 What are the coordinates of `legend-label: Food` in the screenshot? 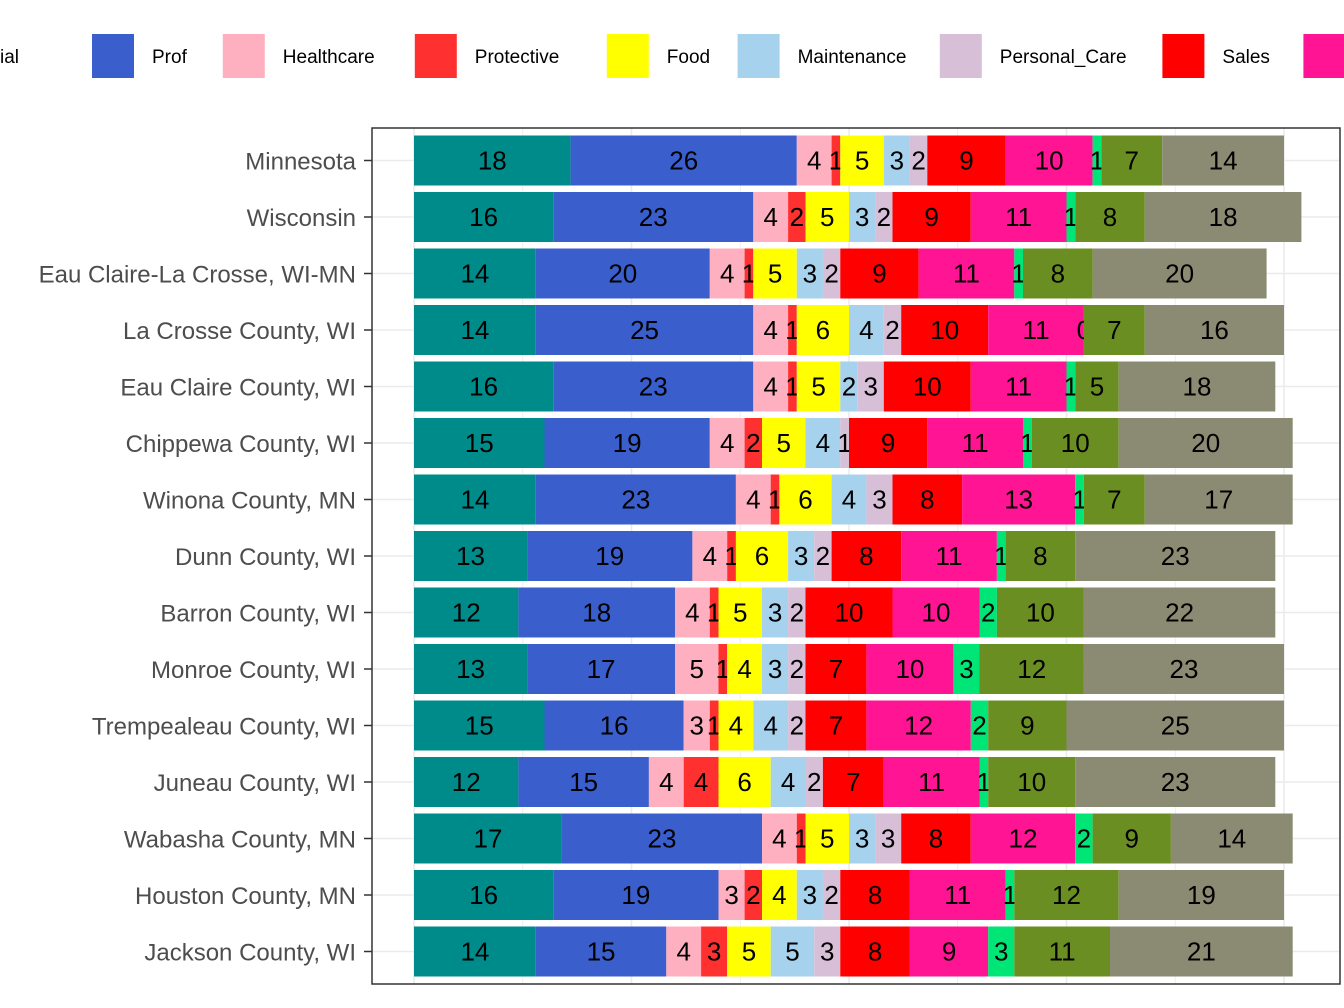 It's located at (688, 57).